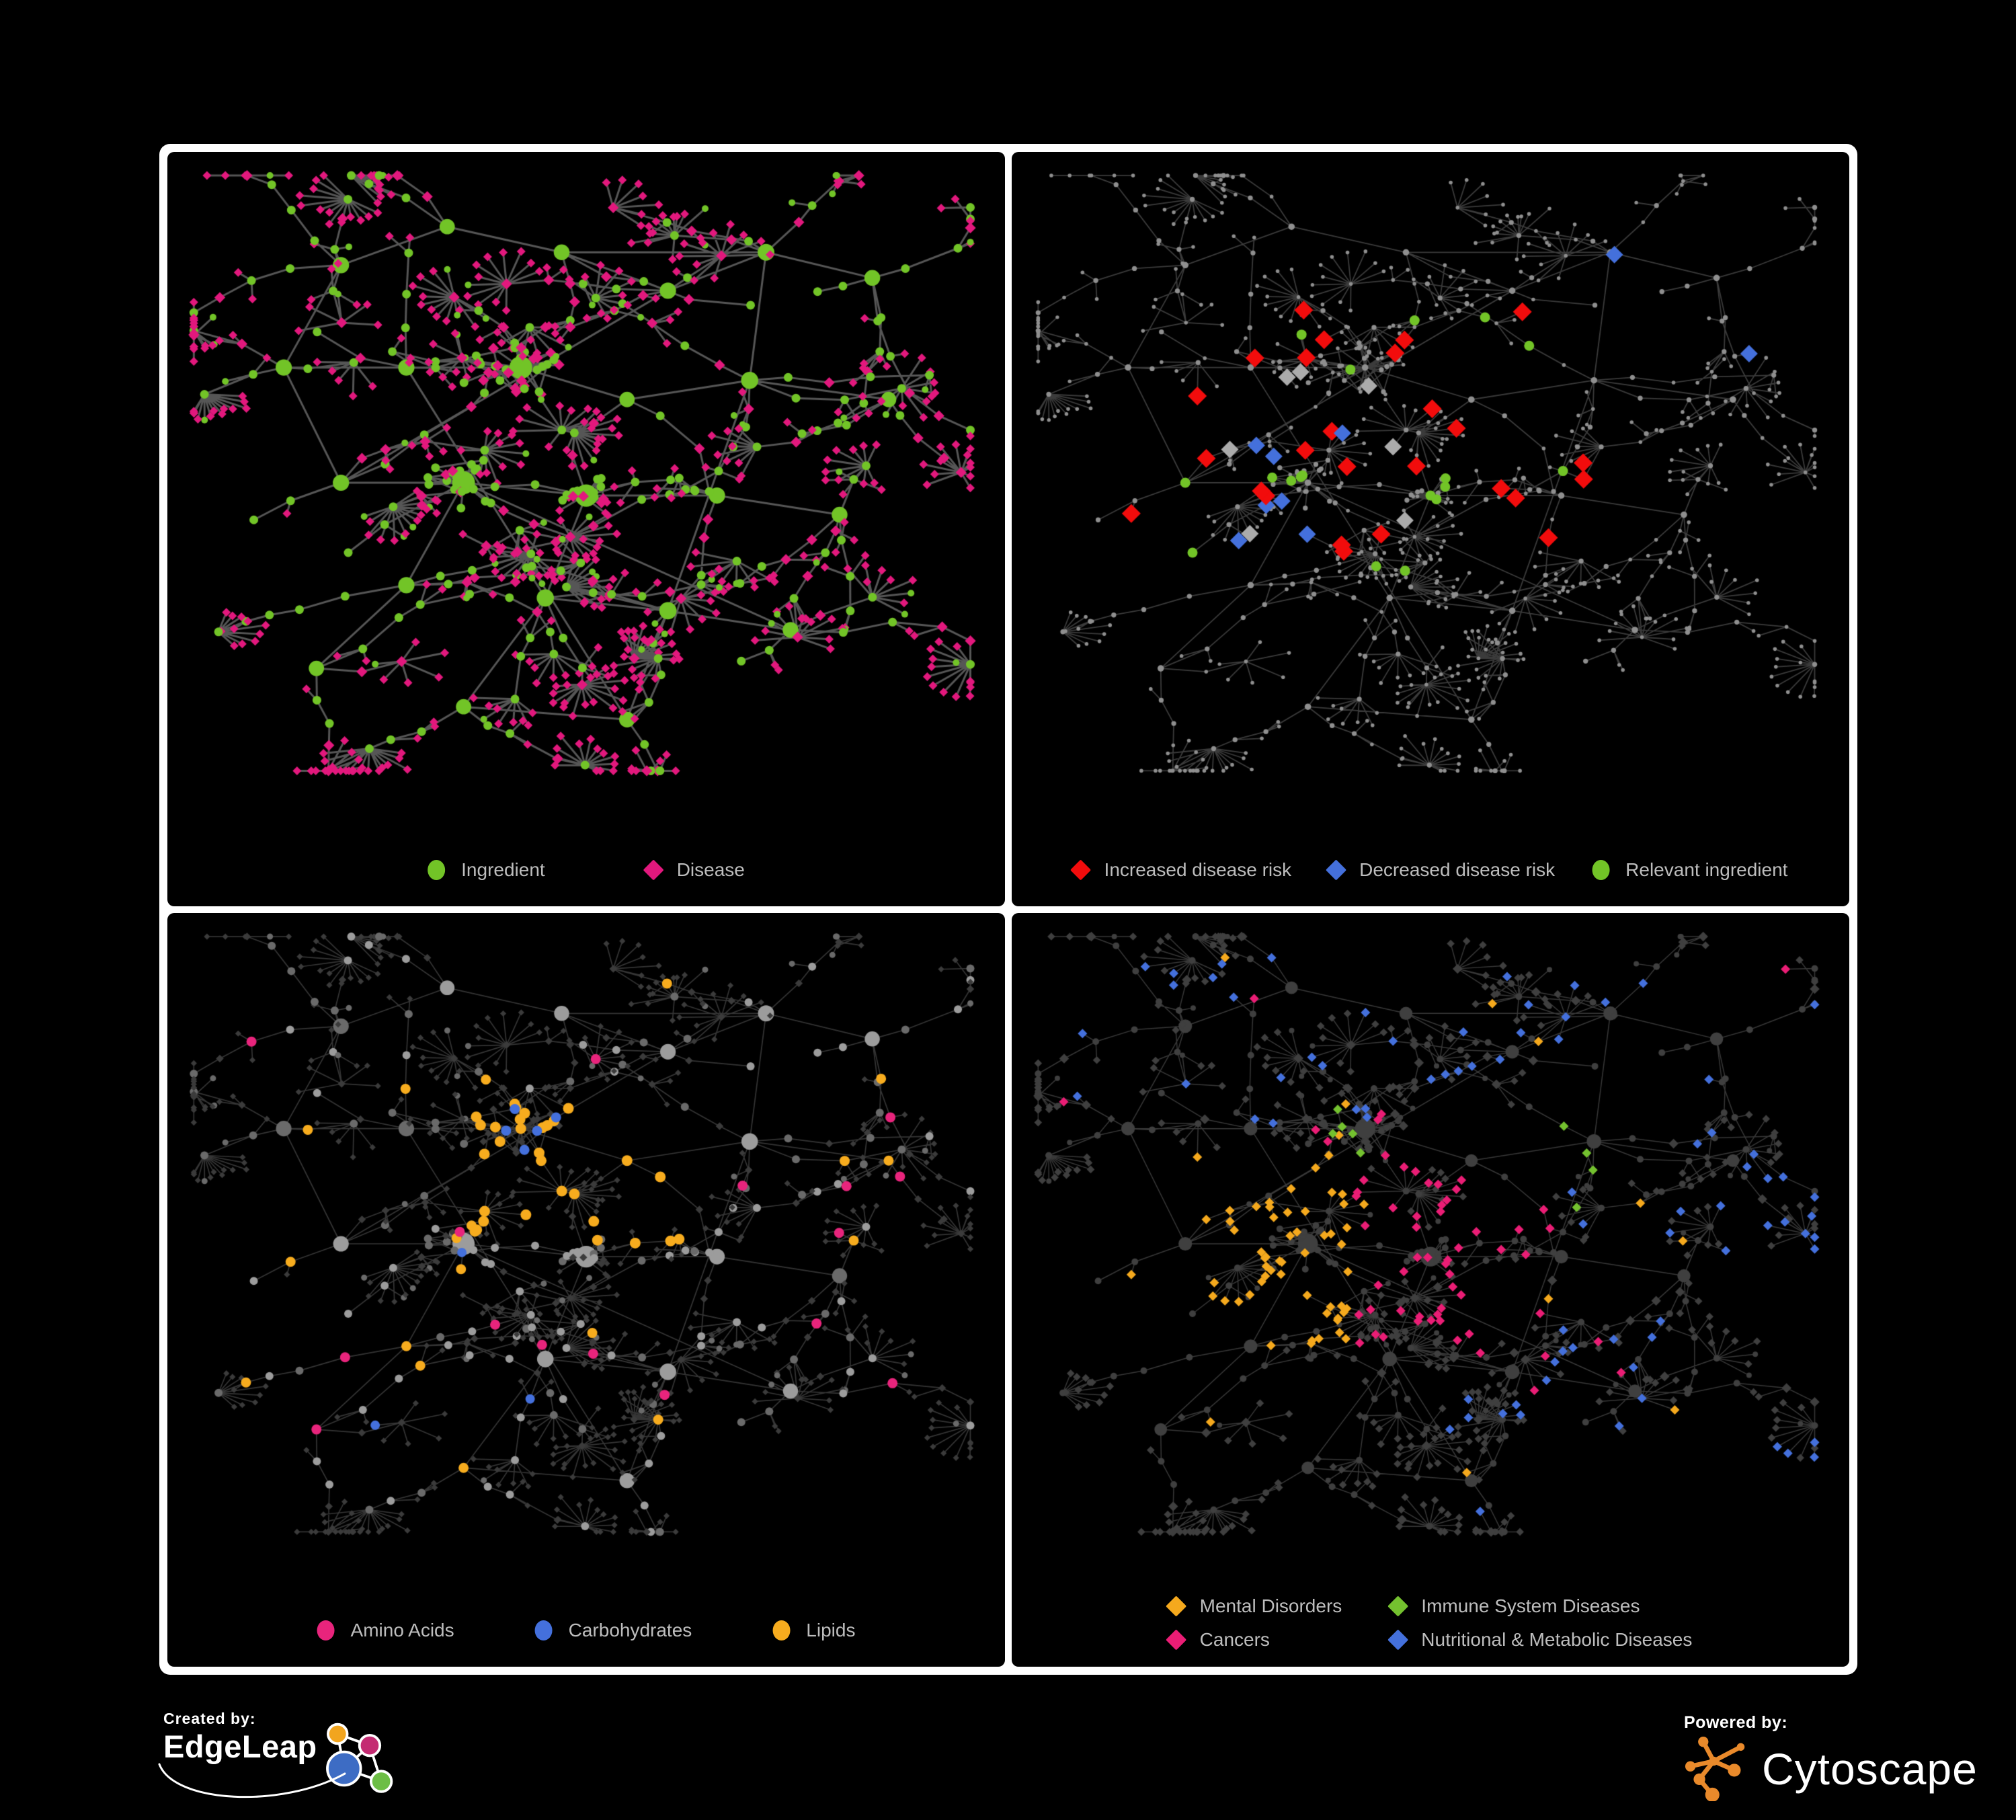  Describe the element at coordinates (1715, 1769) in the screenshot. I see `cytoscape-logo-icon` at that location.